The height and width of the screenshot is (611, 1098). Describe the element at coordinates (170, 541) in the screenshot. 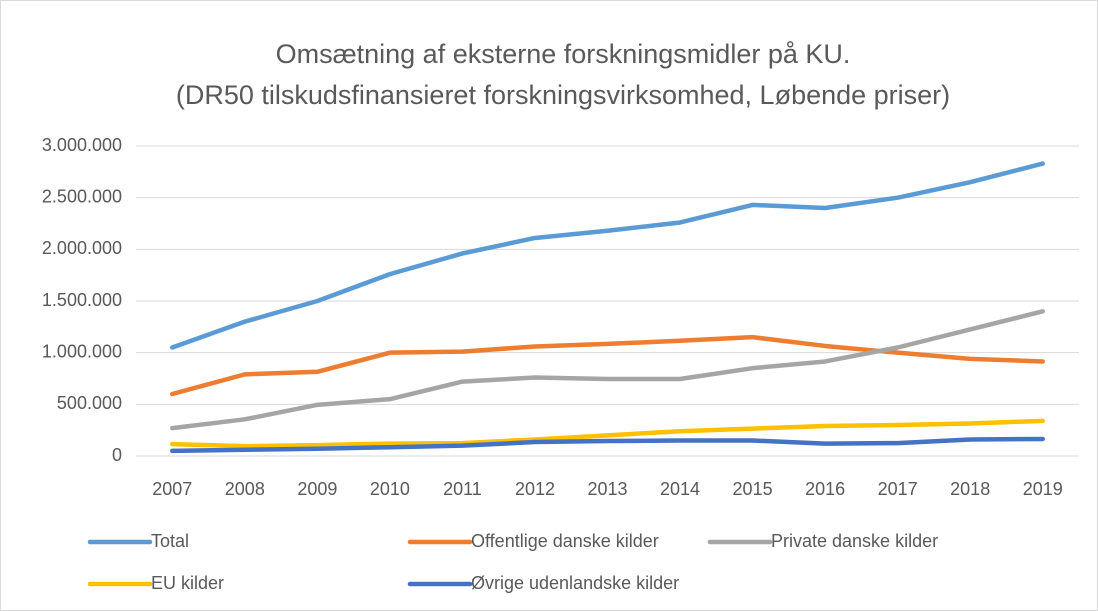

I see `legend-label: Total` at that location.